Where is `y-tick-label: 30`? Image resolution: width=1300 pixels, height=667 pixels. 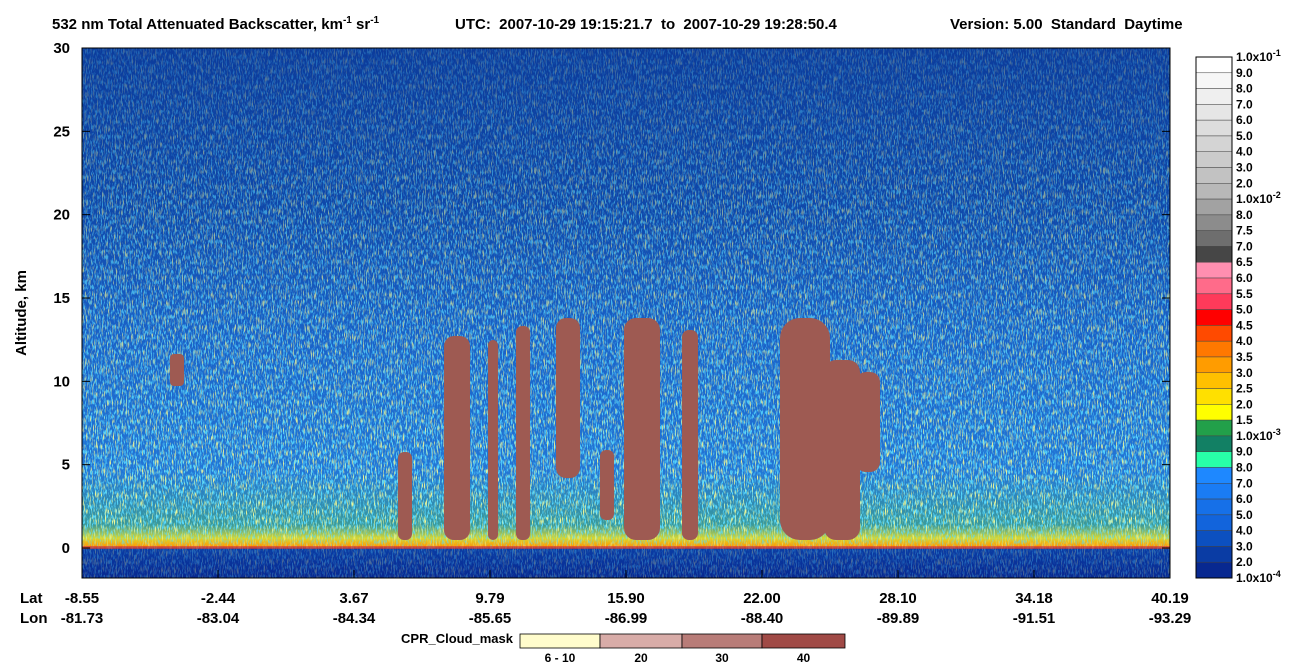
y-tick-label: 30 is located at coordinates (61, 48).